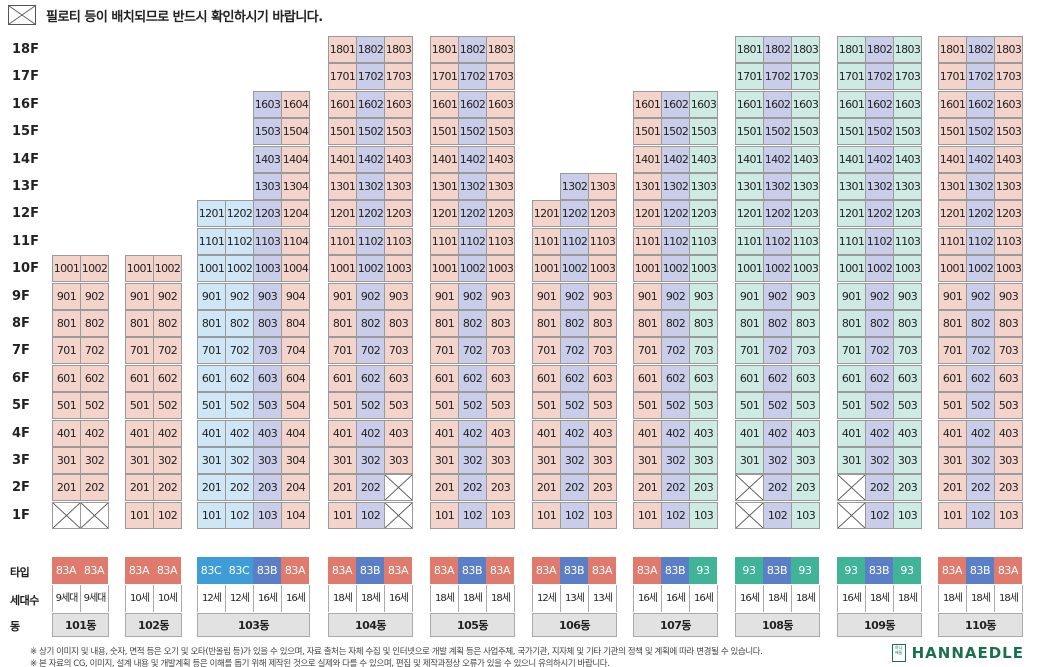 The width and height of the screenshot is (1038, 667). Describe the element at coordinates (574, 515) in the screenshot. I see `unit-cell: 102` at that location.